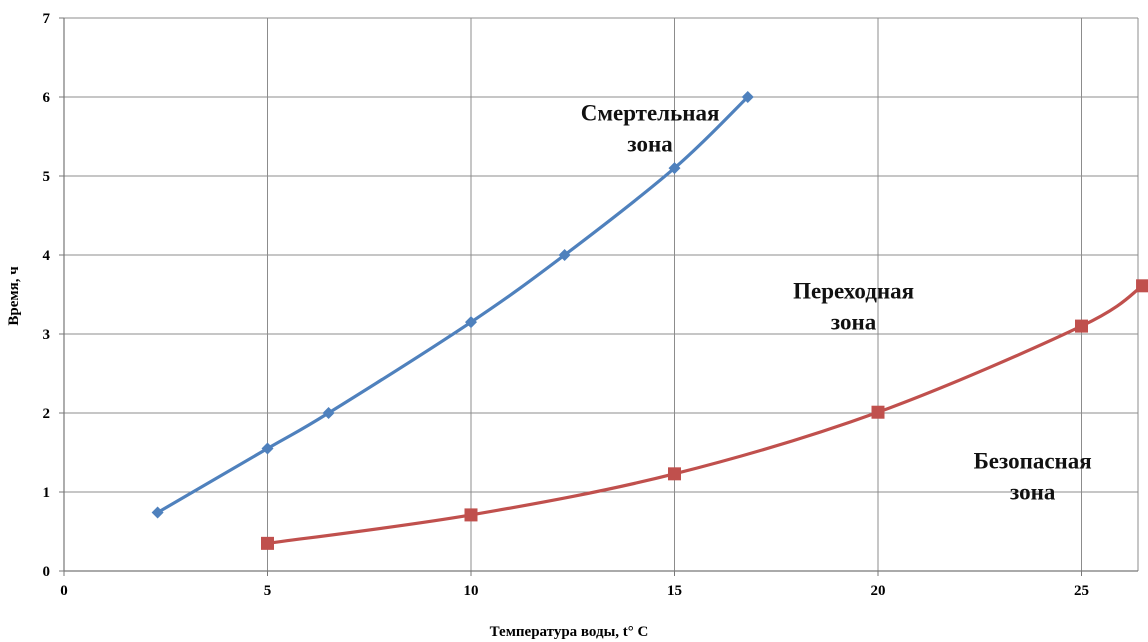 This screenshot has width=1148, height=642. I want to click on zone-label: Безопасная, so click(1033, 460).